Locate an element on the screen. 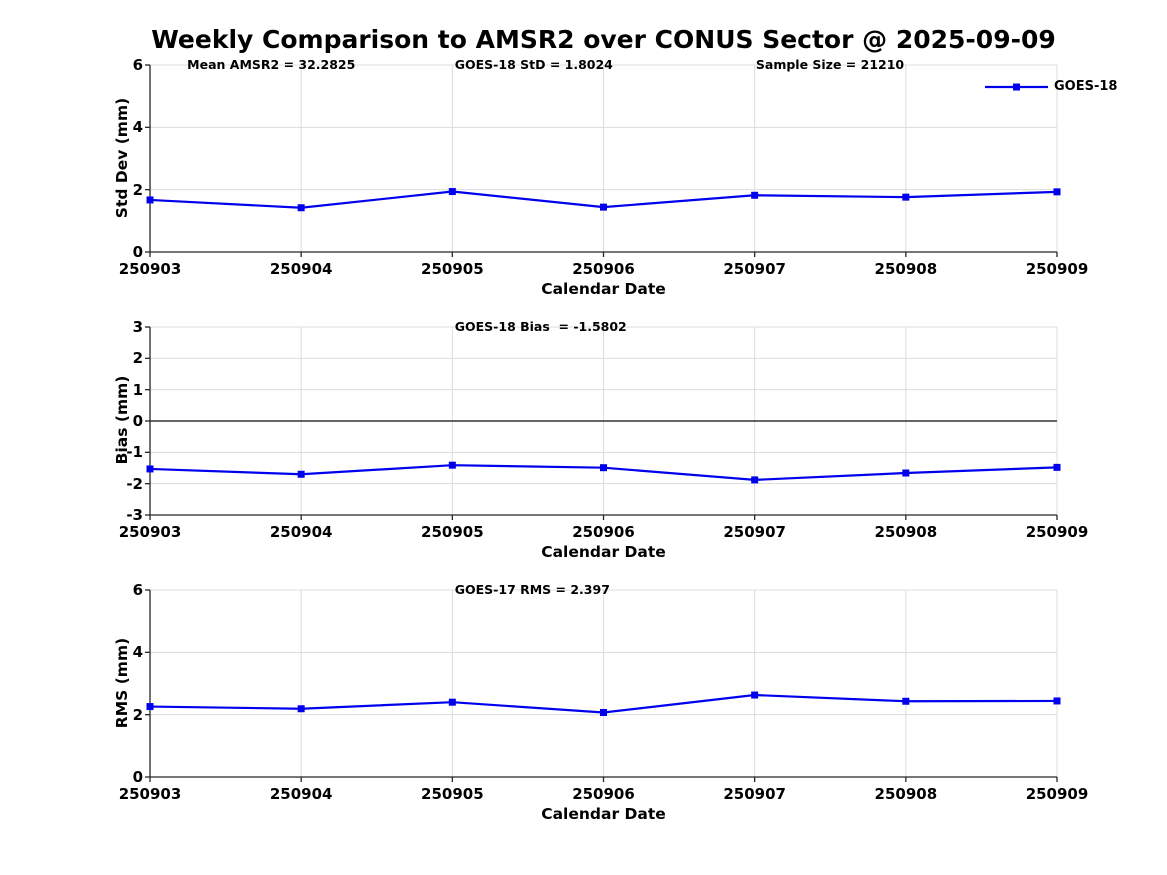  legend-marker is located at coordinates (1016, 87).